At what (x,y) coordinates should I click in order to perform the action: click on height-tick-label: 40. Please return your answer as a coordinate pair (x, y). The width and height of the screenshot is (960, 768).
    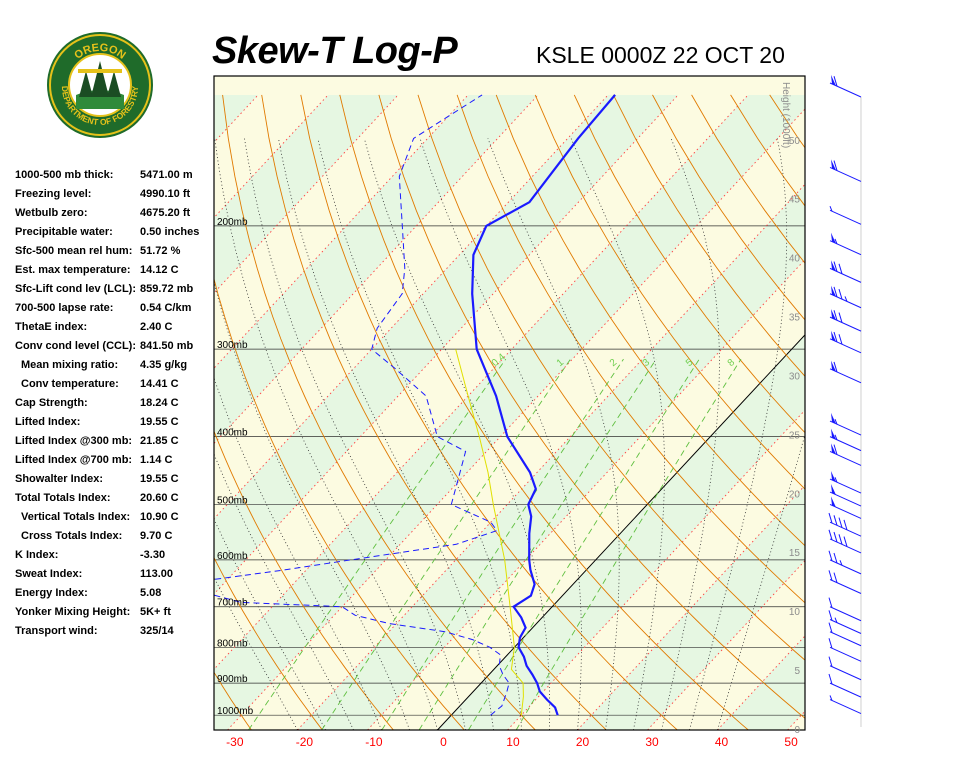
    Looking at the image, I should click on (795, 259).